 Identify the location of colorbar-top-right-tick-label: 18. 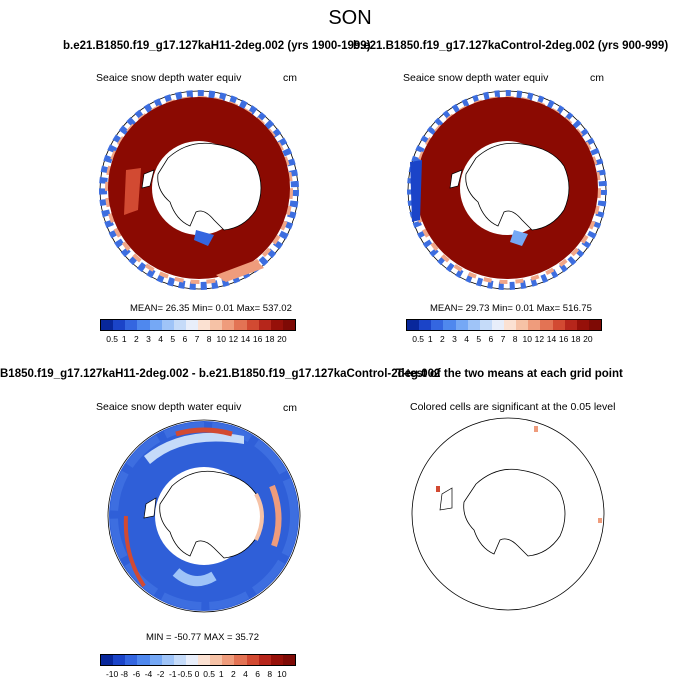
(576, 339).